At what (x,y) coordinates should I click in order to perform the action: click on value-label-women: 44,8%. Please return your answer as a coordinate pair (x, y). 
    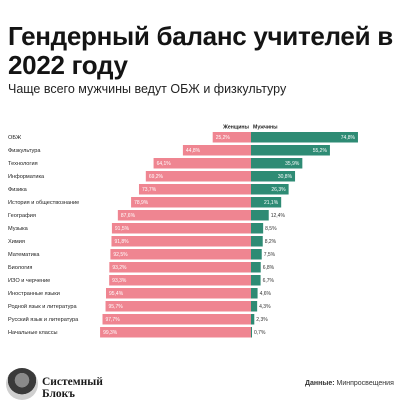
    Looking at the image, I should click on (193, 151).